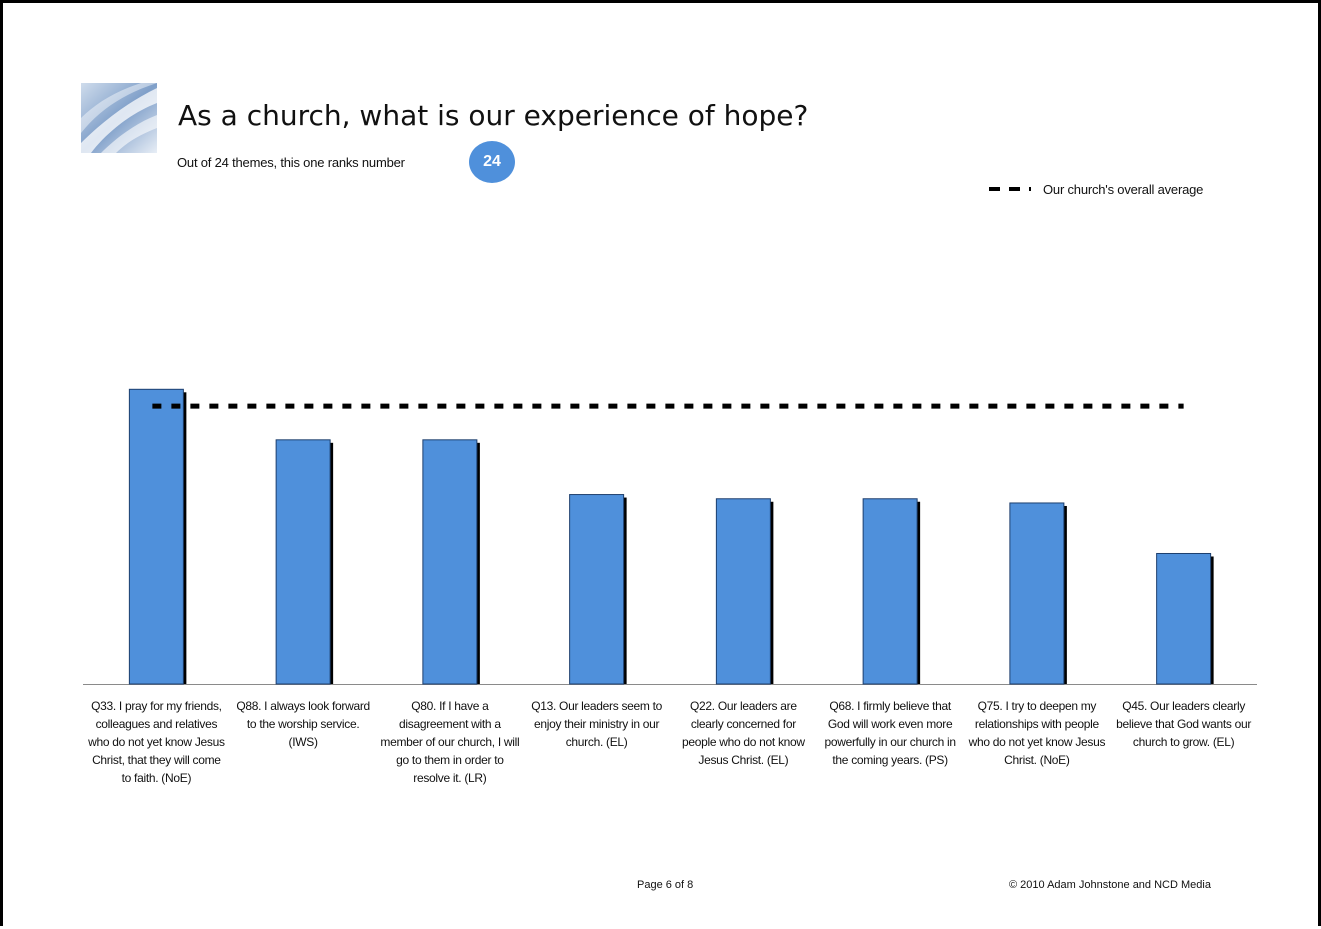 Image resolution: width=1321 pixels, height=929 pixels. What do you see at coordinates (1110, 885) in the screenshot?
I see `copyright-notice: © 2010 Adam Johnstone and NCD Media` at bounding box center [1110, 885].